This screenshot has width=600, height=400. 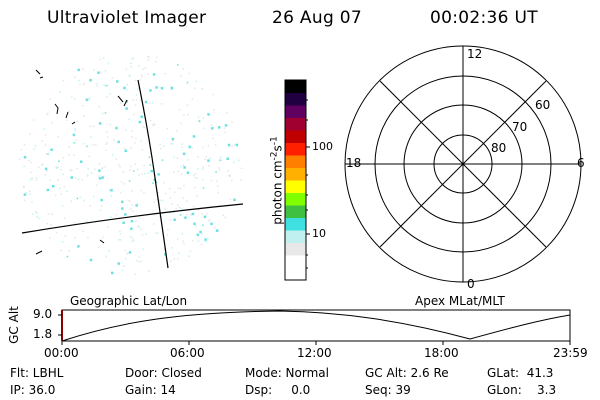 I want to click on parallel-line, so click(x=132, y=218).